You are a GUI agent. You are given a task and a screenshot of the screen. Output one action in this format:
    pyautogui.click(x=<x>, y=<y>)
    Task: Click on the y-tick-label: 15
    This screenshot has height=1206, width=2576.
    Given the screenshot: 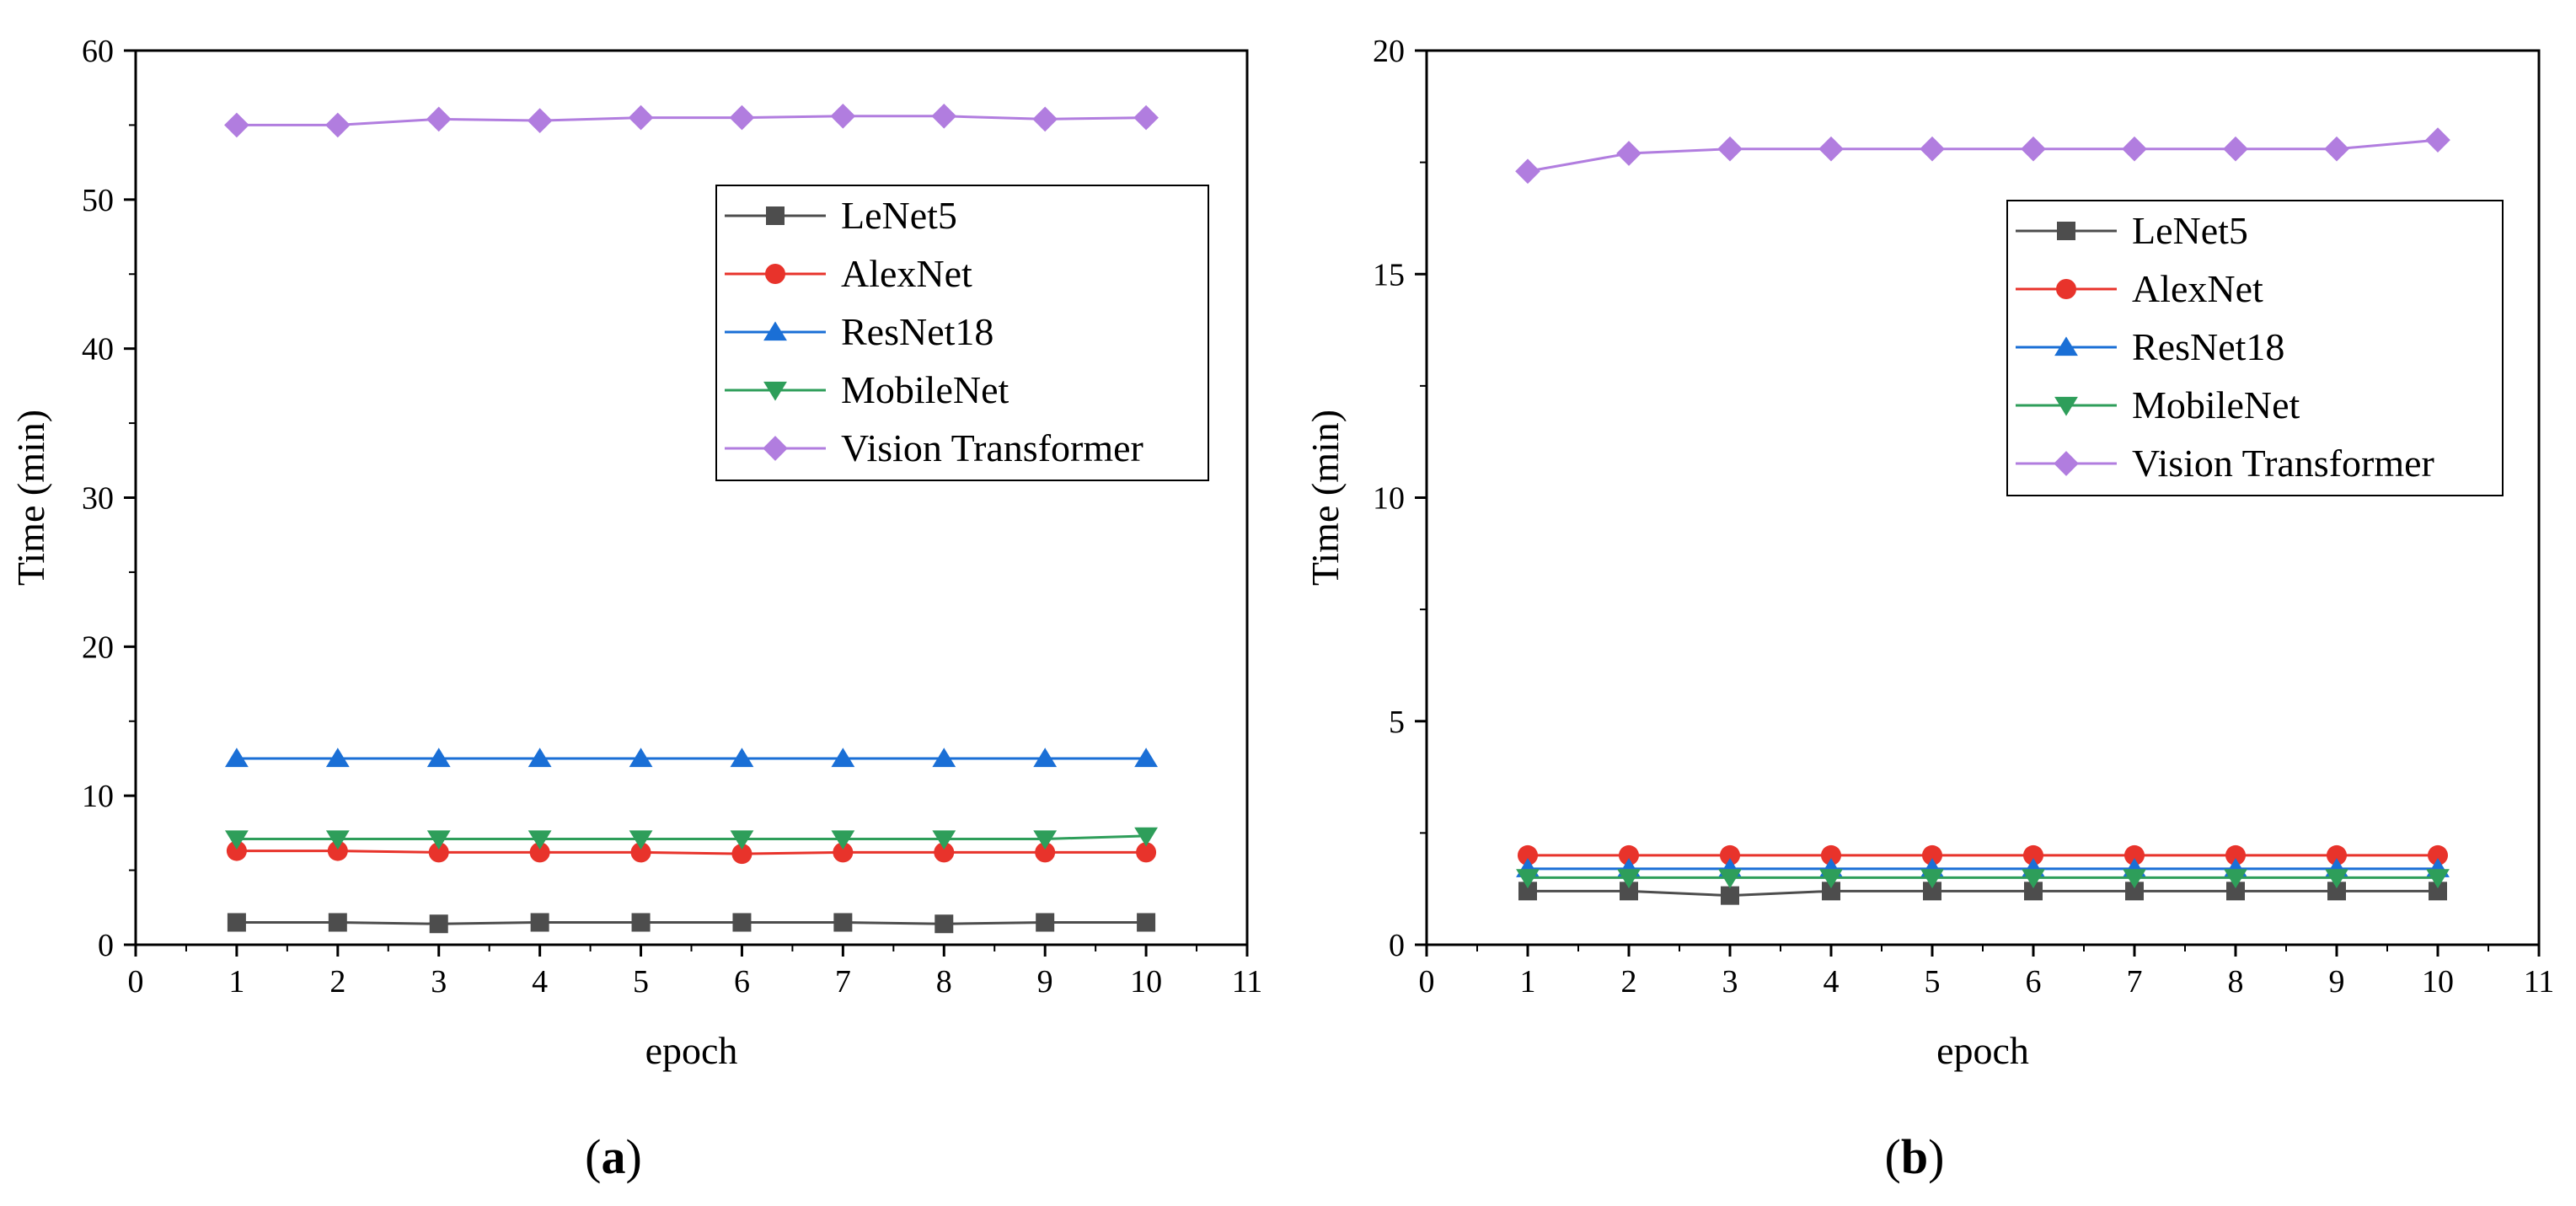 What is the action you would take?
    pyautogui.click(x=1389, y=274)
    